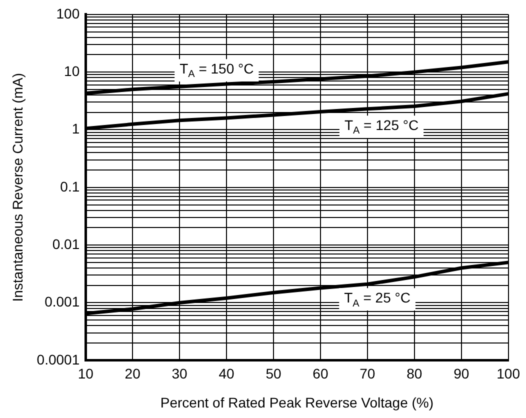 Image resolution: width=526 pixels, height=418 pixels. Describe the element at coordinates (17, 187) in the screenshot. I see `y-axis-title: Instantaneous Reverse Current (mA)` at that location.